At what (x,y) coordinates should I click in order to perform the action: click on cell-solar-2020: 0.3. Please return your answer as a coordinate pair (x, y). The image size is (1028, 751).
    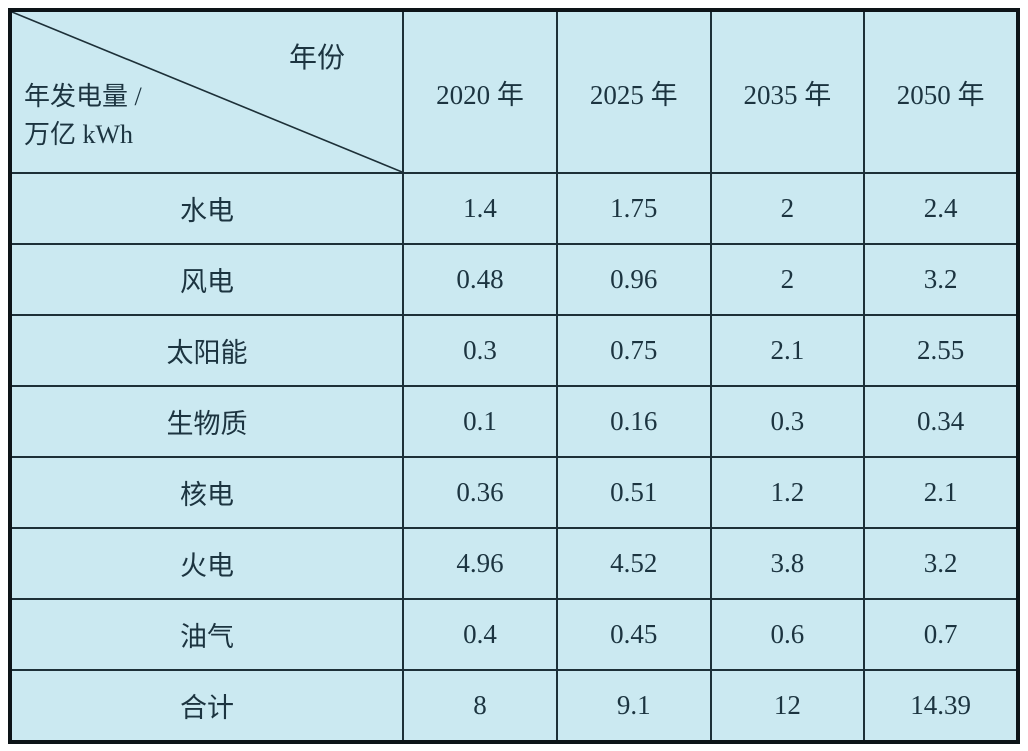
    Looking at the image, I should click on (480, 350).